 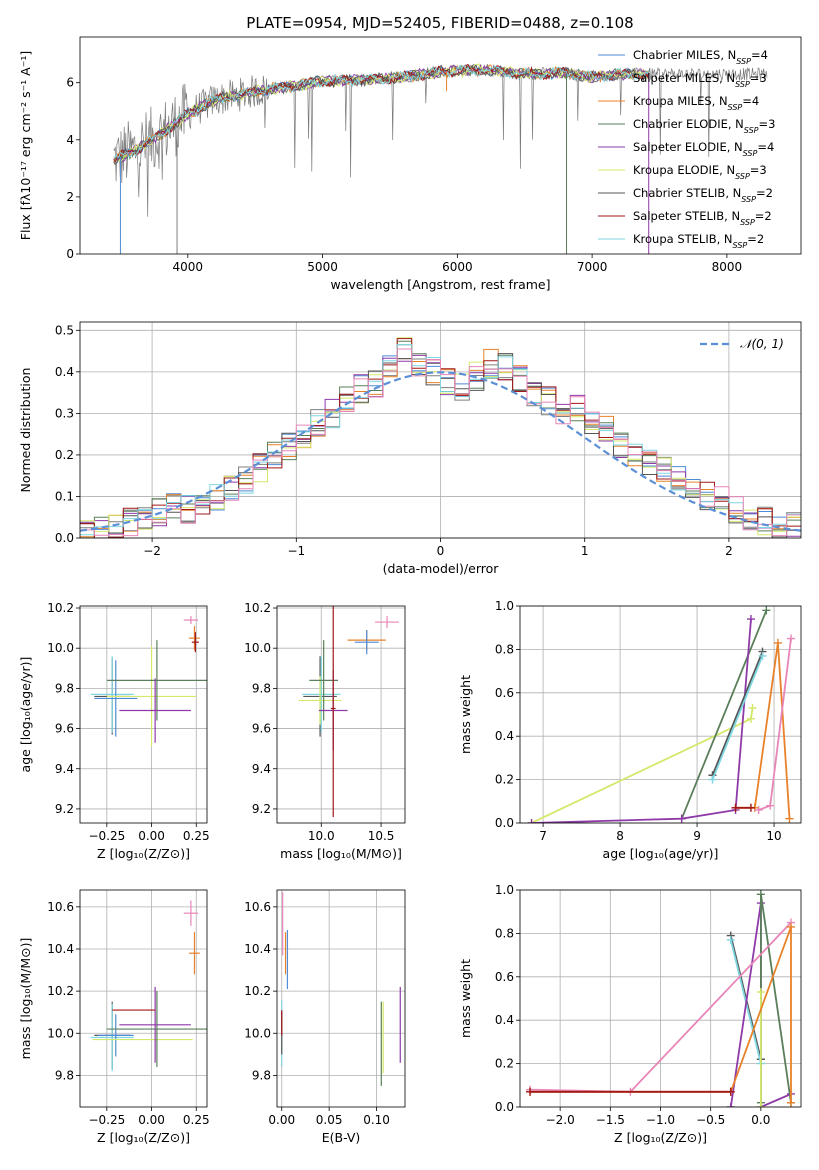 What do you see at coordinates (688, 124) in the screenshot?
I see `legend-text: Chabrier ELODIE, N` at bounding box center [688, 124].